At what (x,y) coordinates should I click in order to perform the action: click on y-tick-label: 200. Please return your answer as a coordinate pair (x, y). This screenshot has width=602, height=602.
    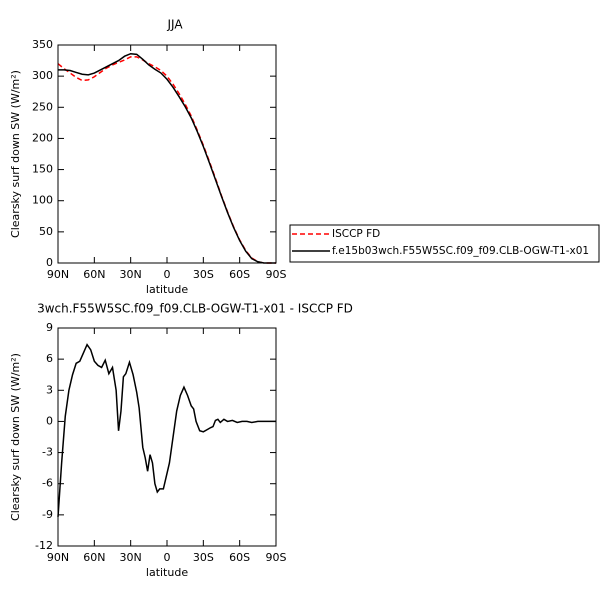
    Looking at the image, I should click on (42, 137).